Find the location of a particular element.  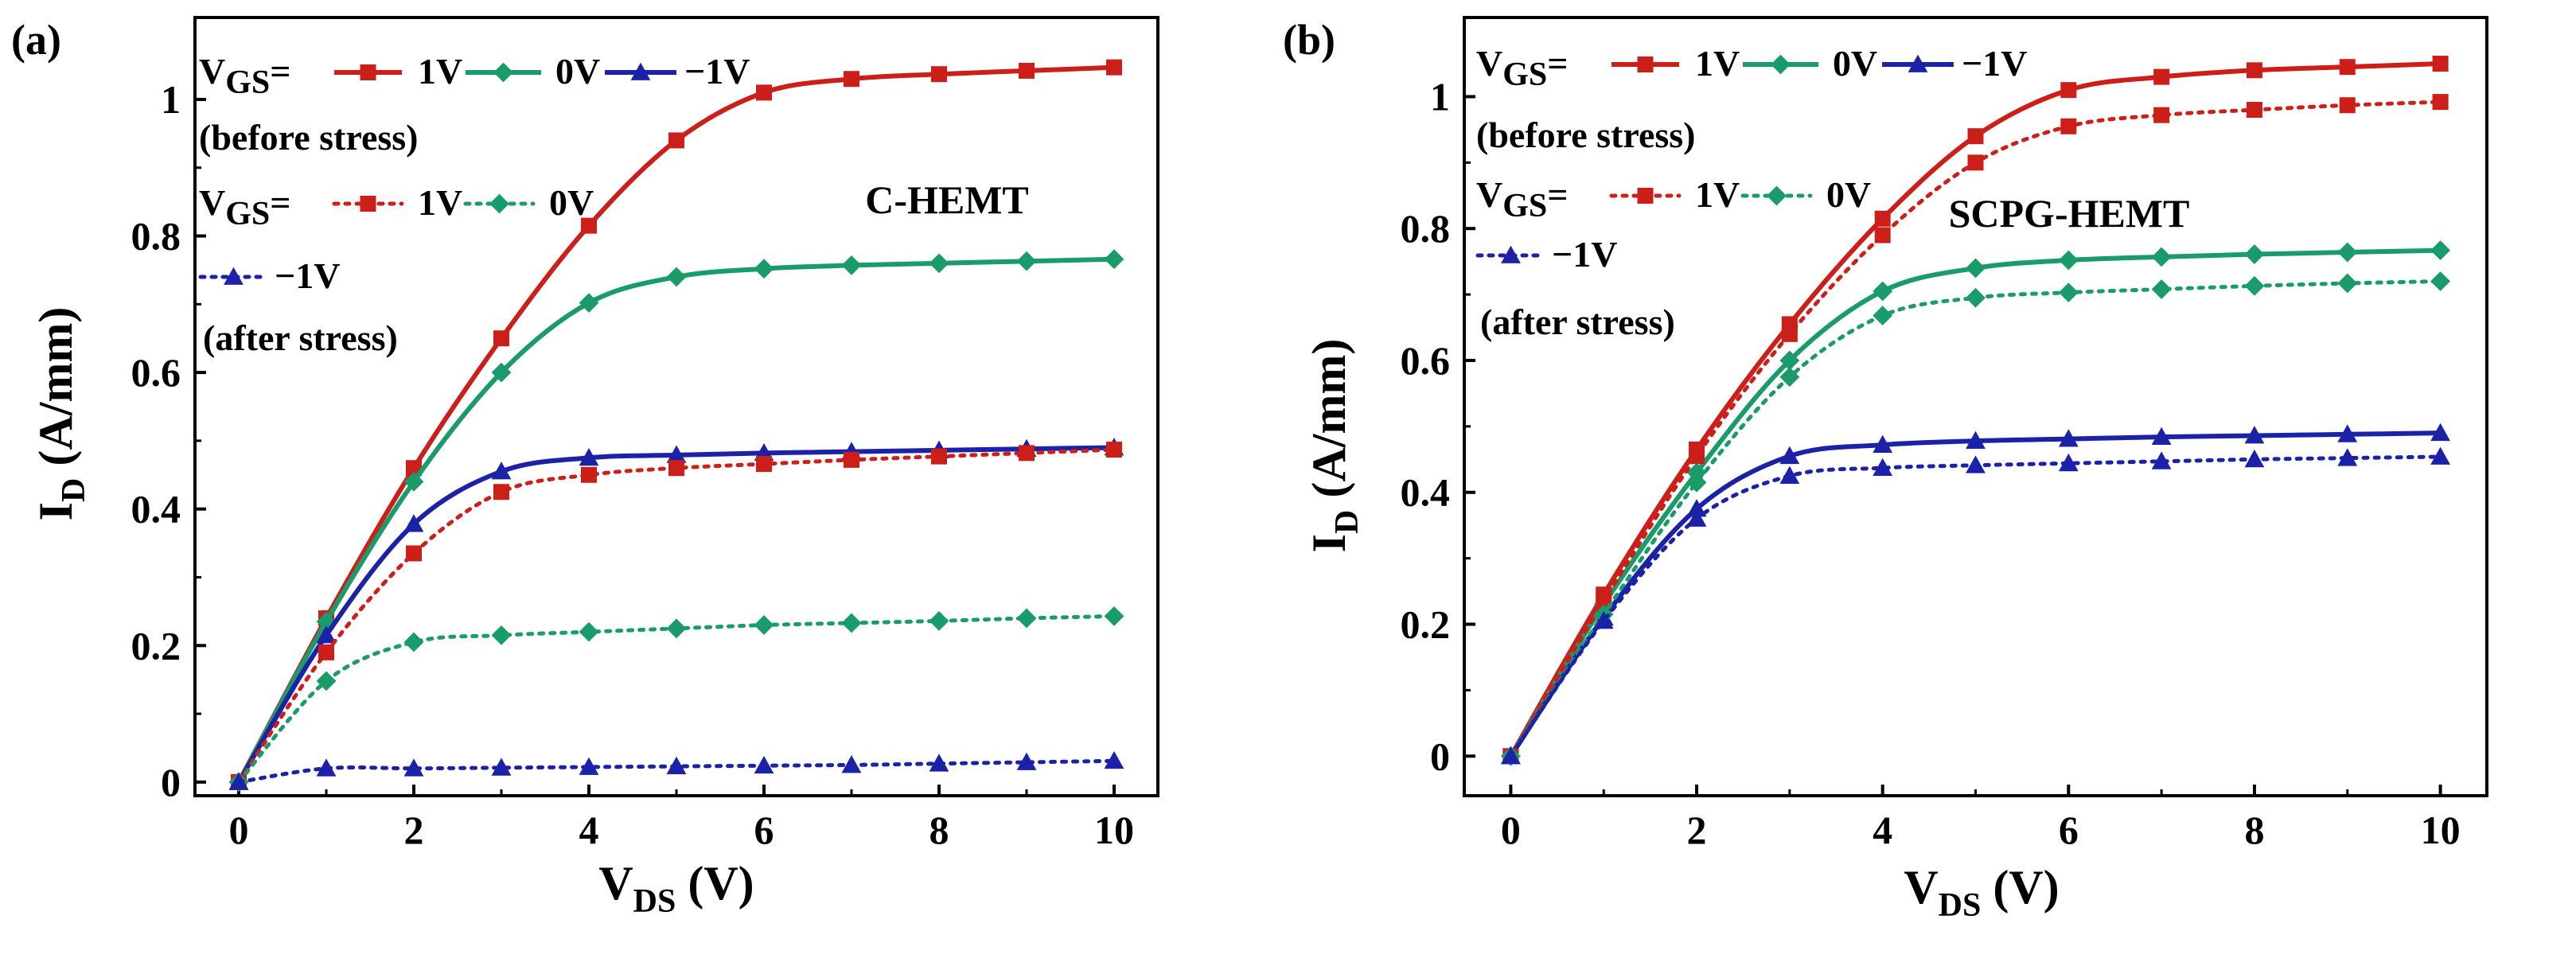

y-tick-label: 1 is located at coordinates (1440, 96).